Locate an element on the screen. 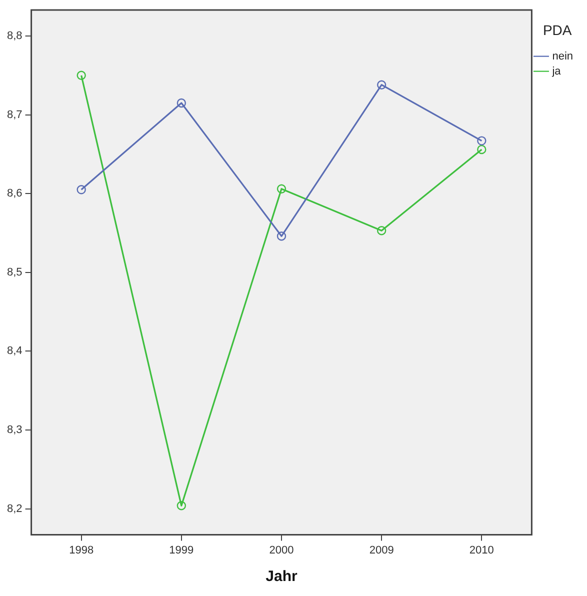 The height and width of the screenshot is (596, 587). y-tick-label: 8,8 is located at coordinates (14, 36).